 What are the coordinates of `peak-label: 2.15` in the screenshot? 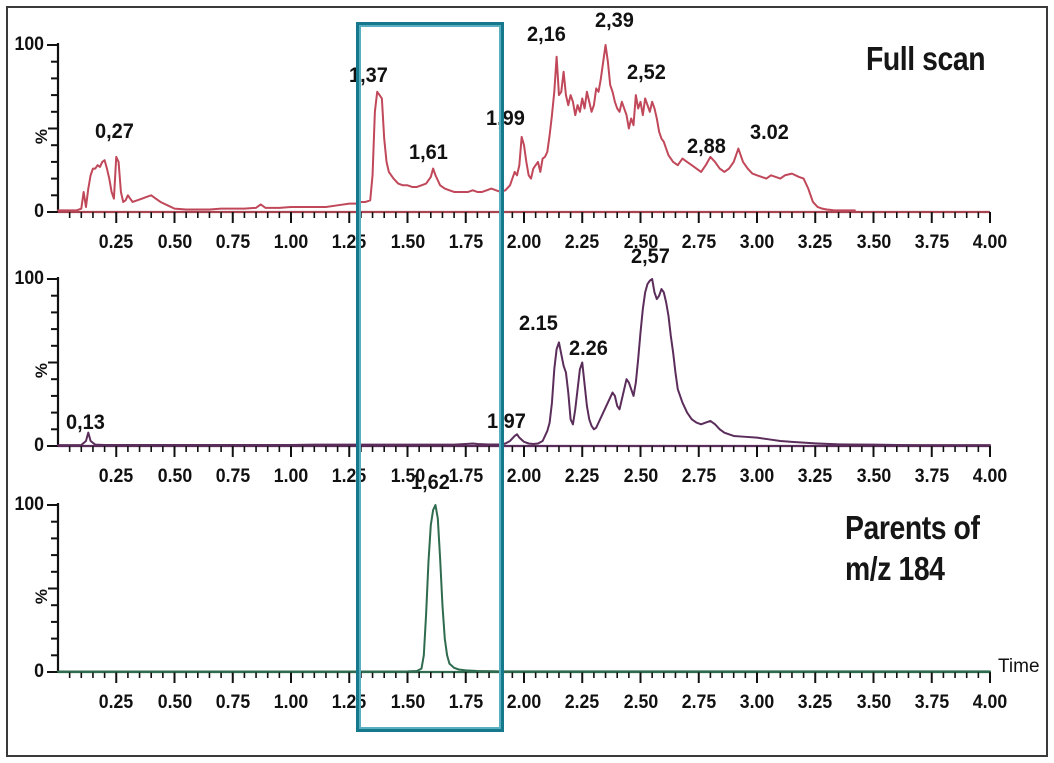 It's located at (538, 324).